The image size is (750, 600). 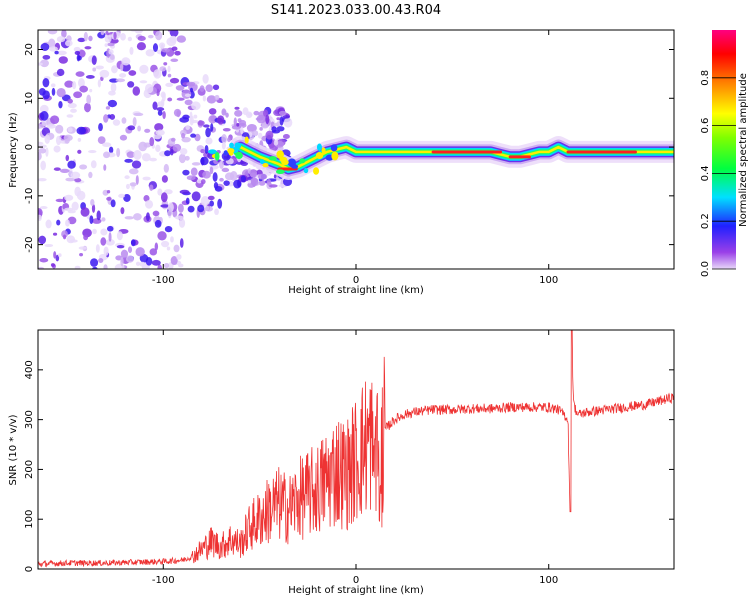 I want to click on snr-xlabel: Height of straight line (km), so click(x=356, y=590).